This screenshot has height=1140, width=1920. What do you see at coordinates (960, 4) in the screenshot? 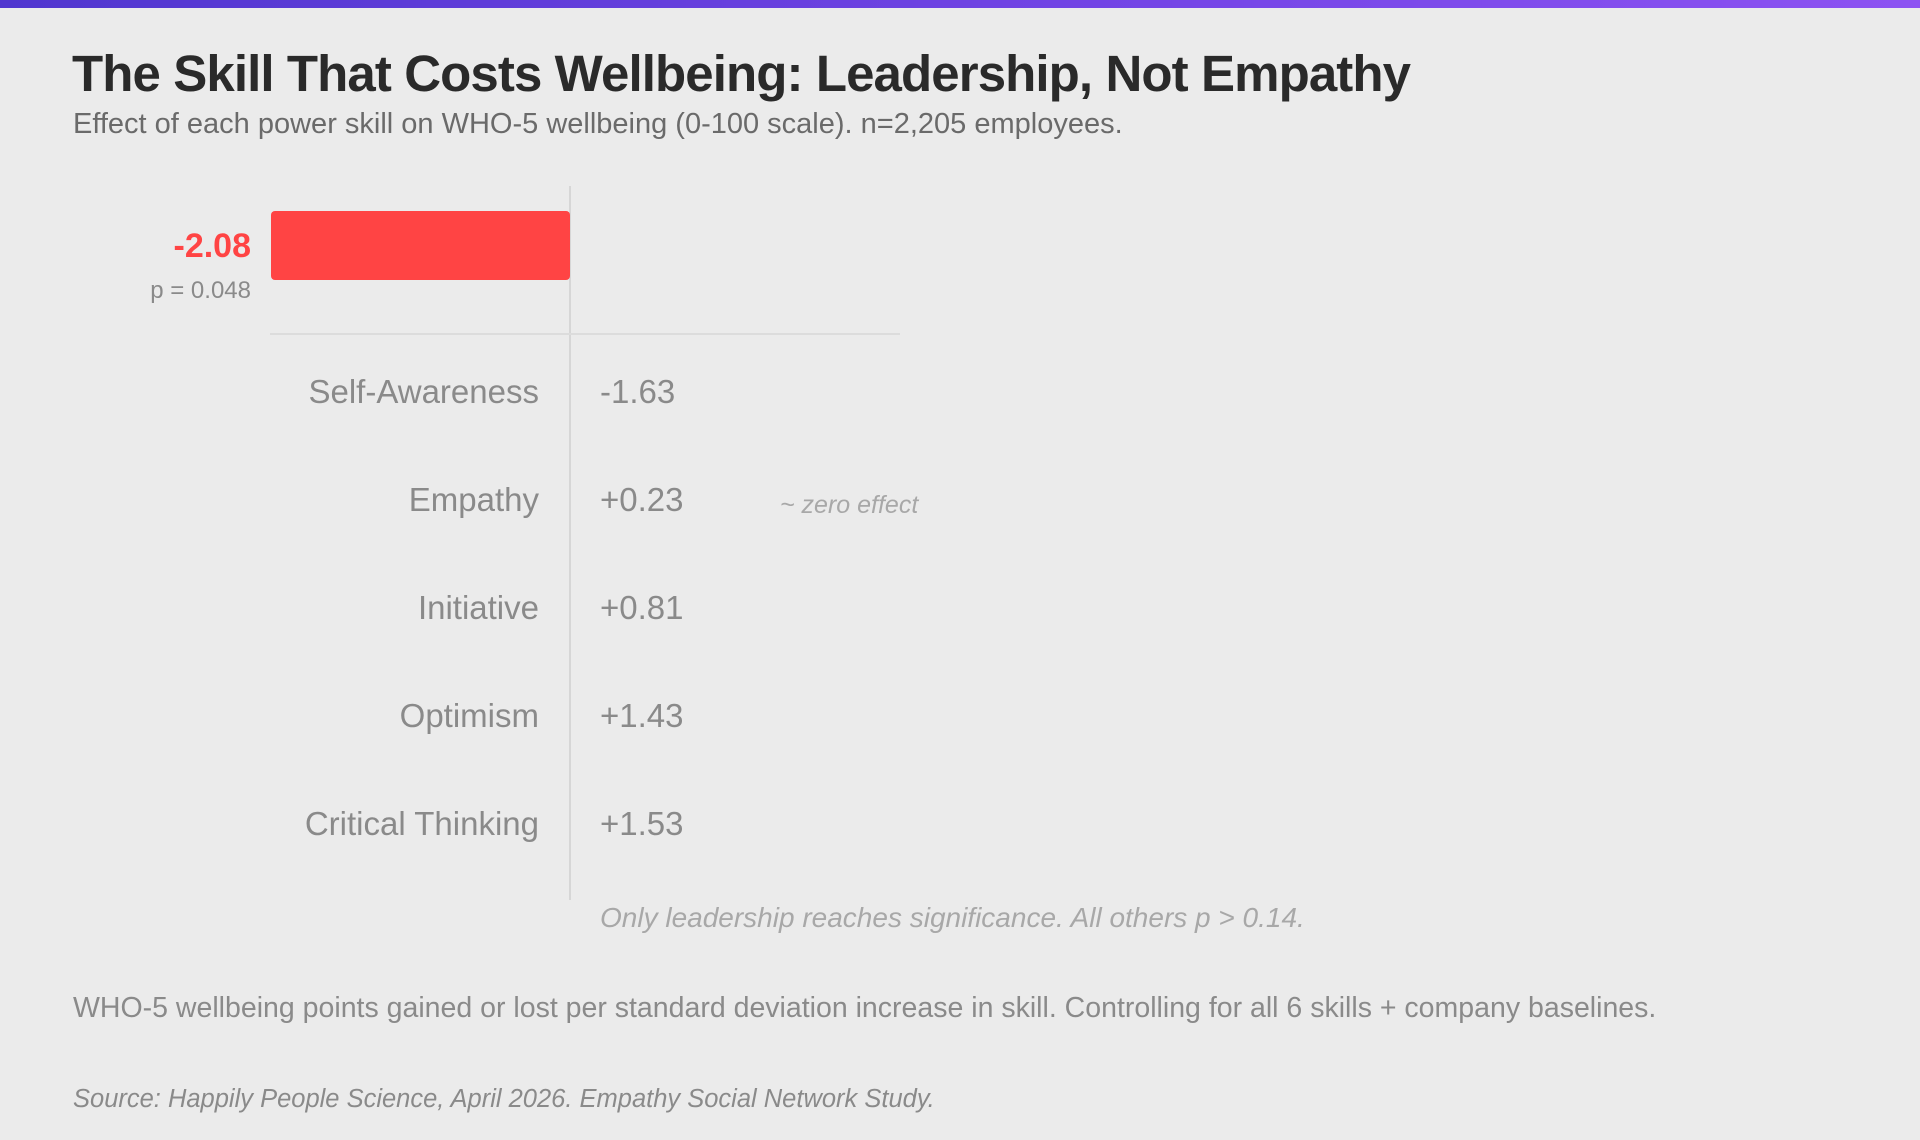
I see `top-accent-bar` at bounding box center [960, 4].